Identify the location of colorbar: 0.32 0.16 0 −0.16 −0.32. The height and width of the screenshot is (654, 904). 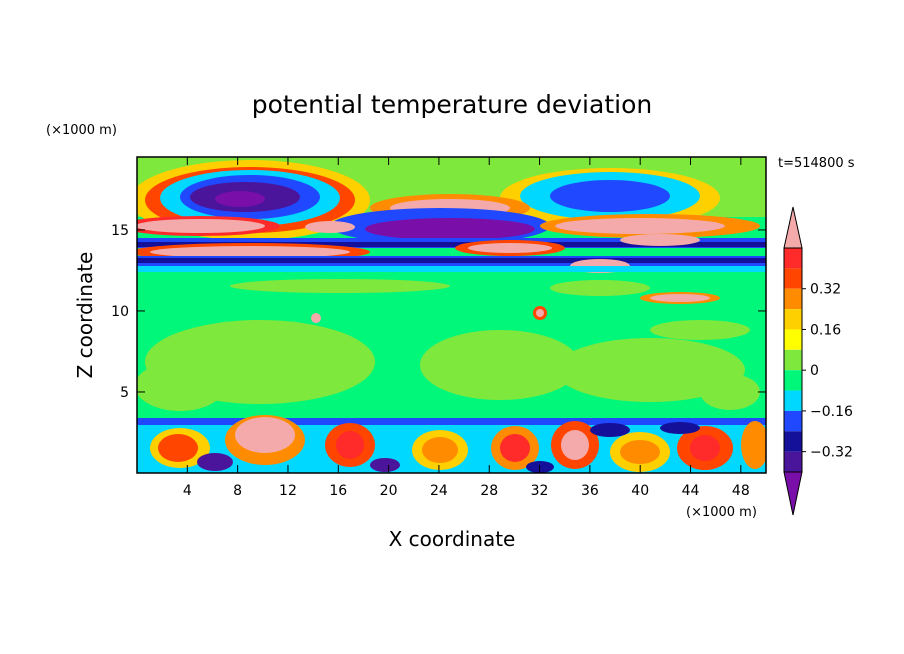
(818, 361).